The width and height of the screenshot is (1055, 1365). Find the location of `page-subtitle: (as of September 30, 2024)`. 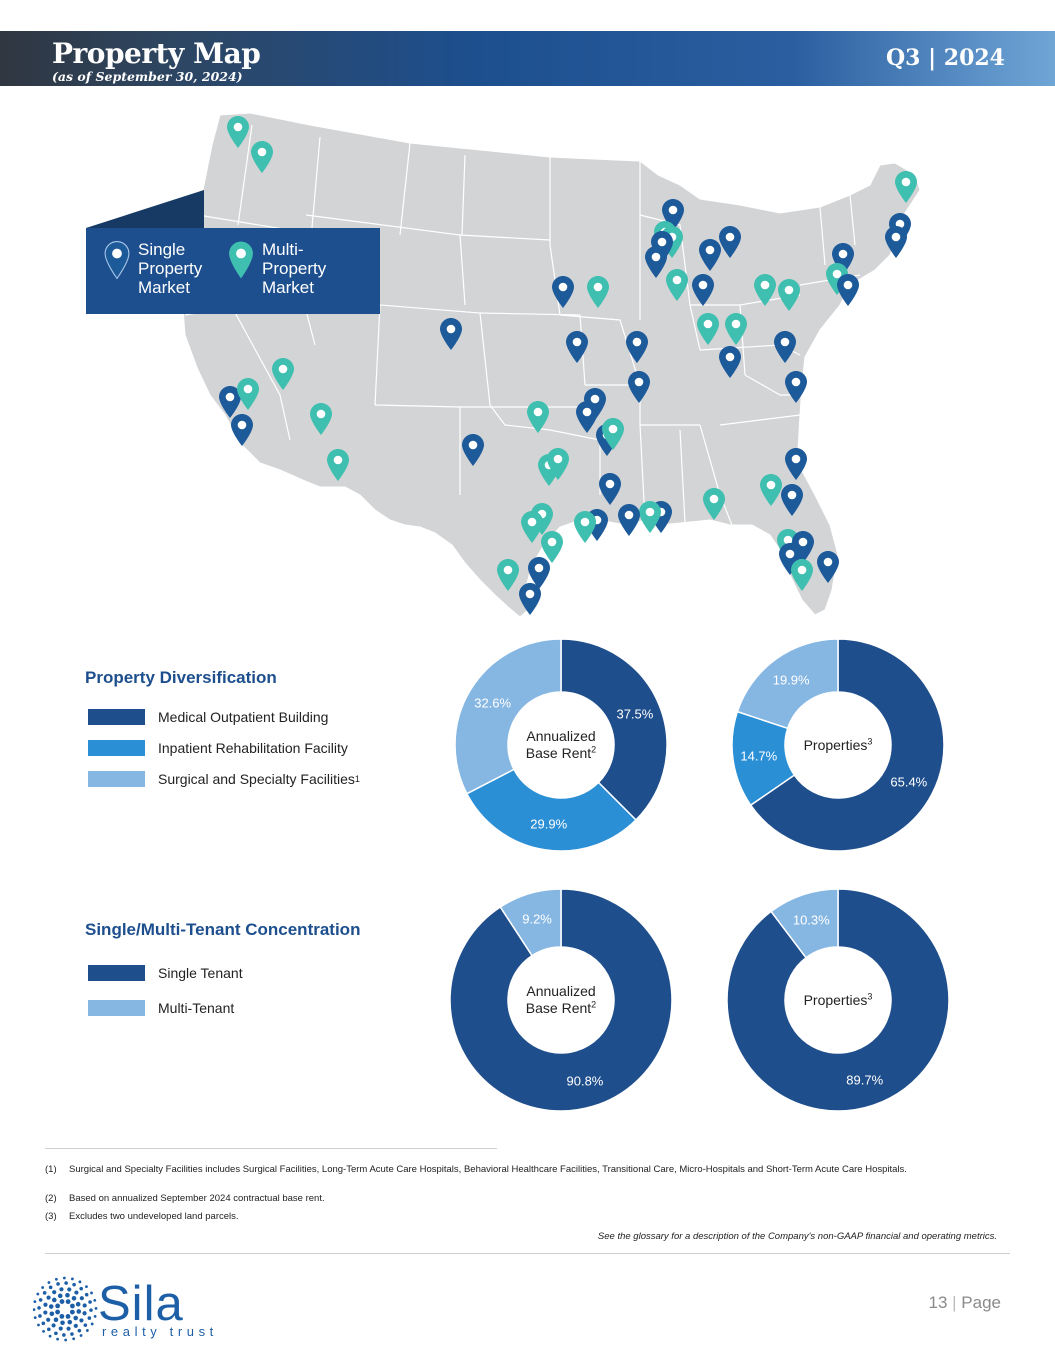

page-subtitle: (as of September 30, 2024) is located at coordinates (147, 76).